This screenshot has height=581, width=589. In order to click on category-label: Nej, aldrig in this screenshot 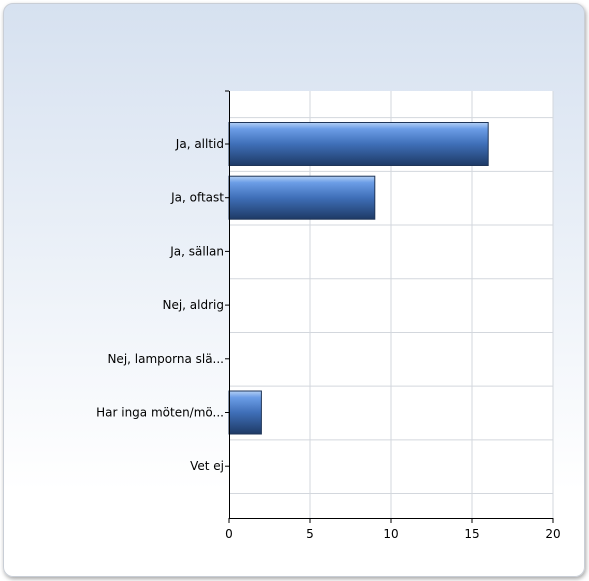, I will do `click(193, 305)`.